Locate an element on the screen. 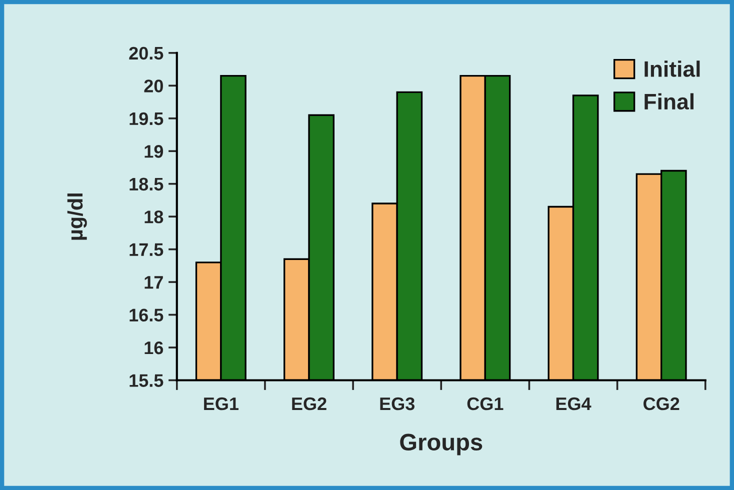 Image resolution: width=734 pixels, height=490 pixels. y-tick-label: 18.5 is located at coordinates (147, 184).